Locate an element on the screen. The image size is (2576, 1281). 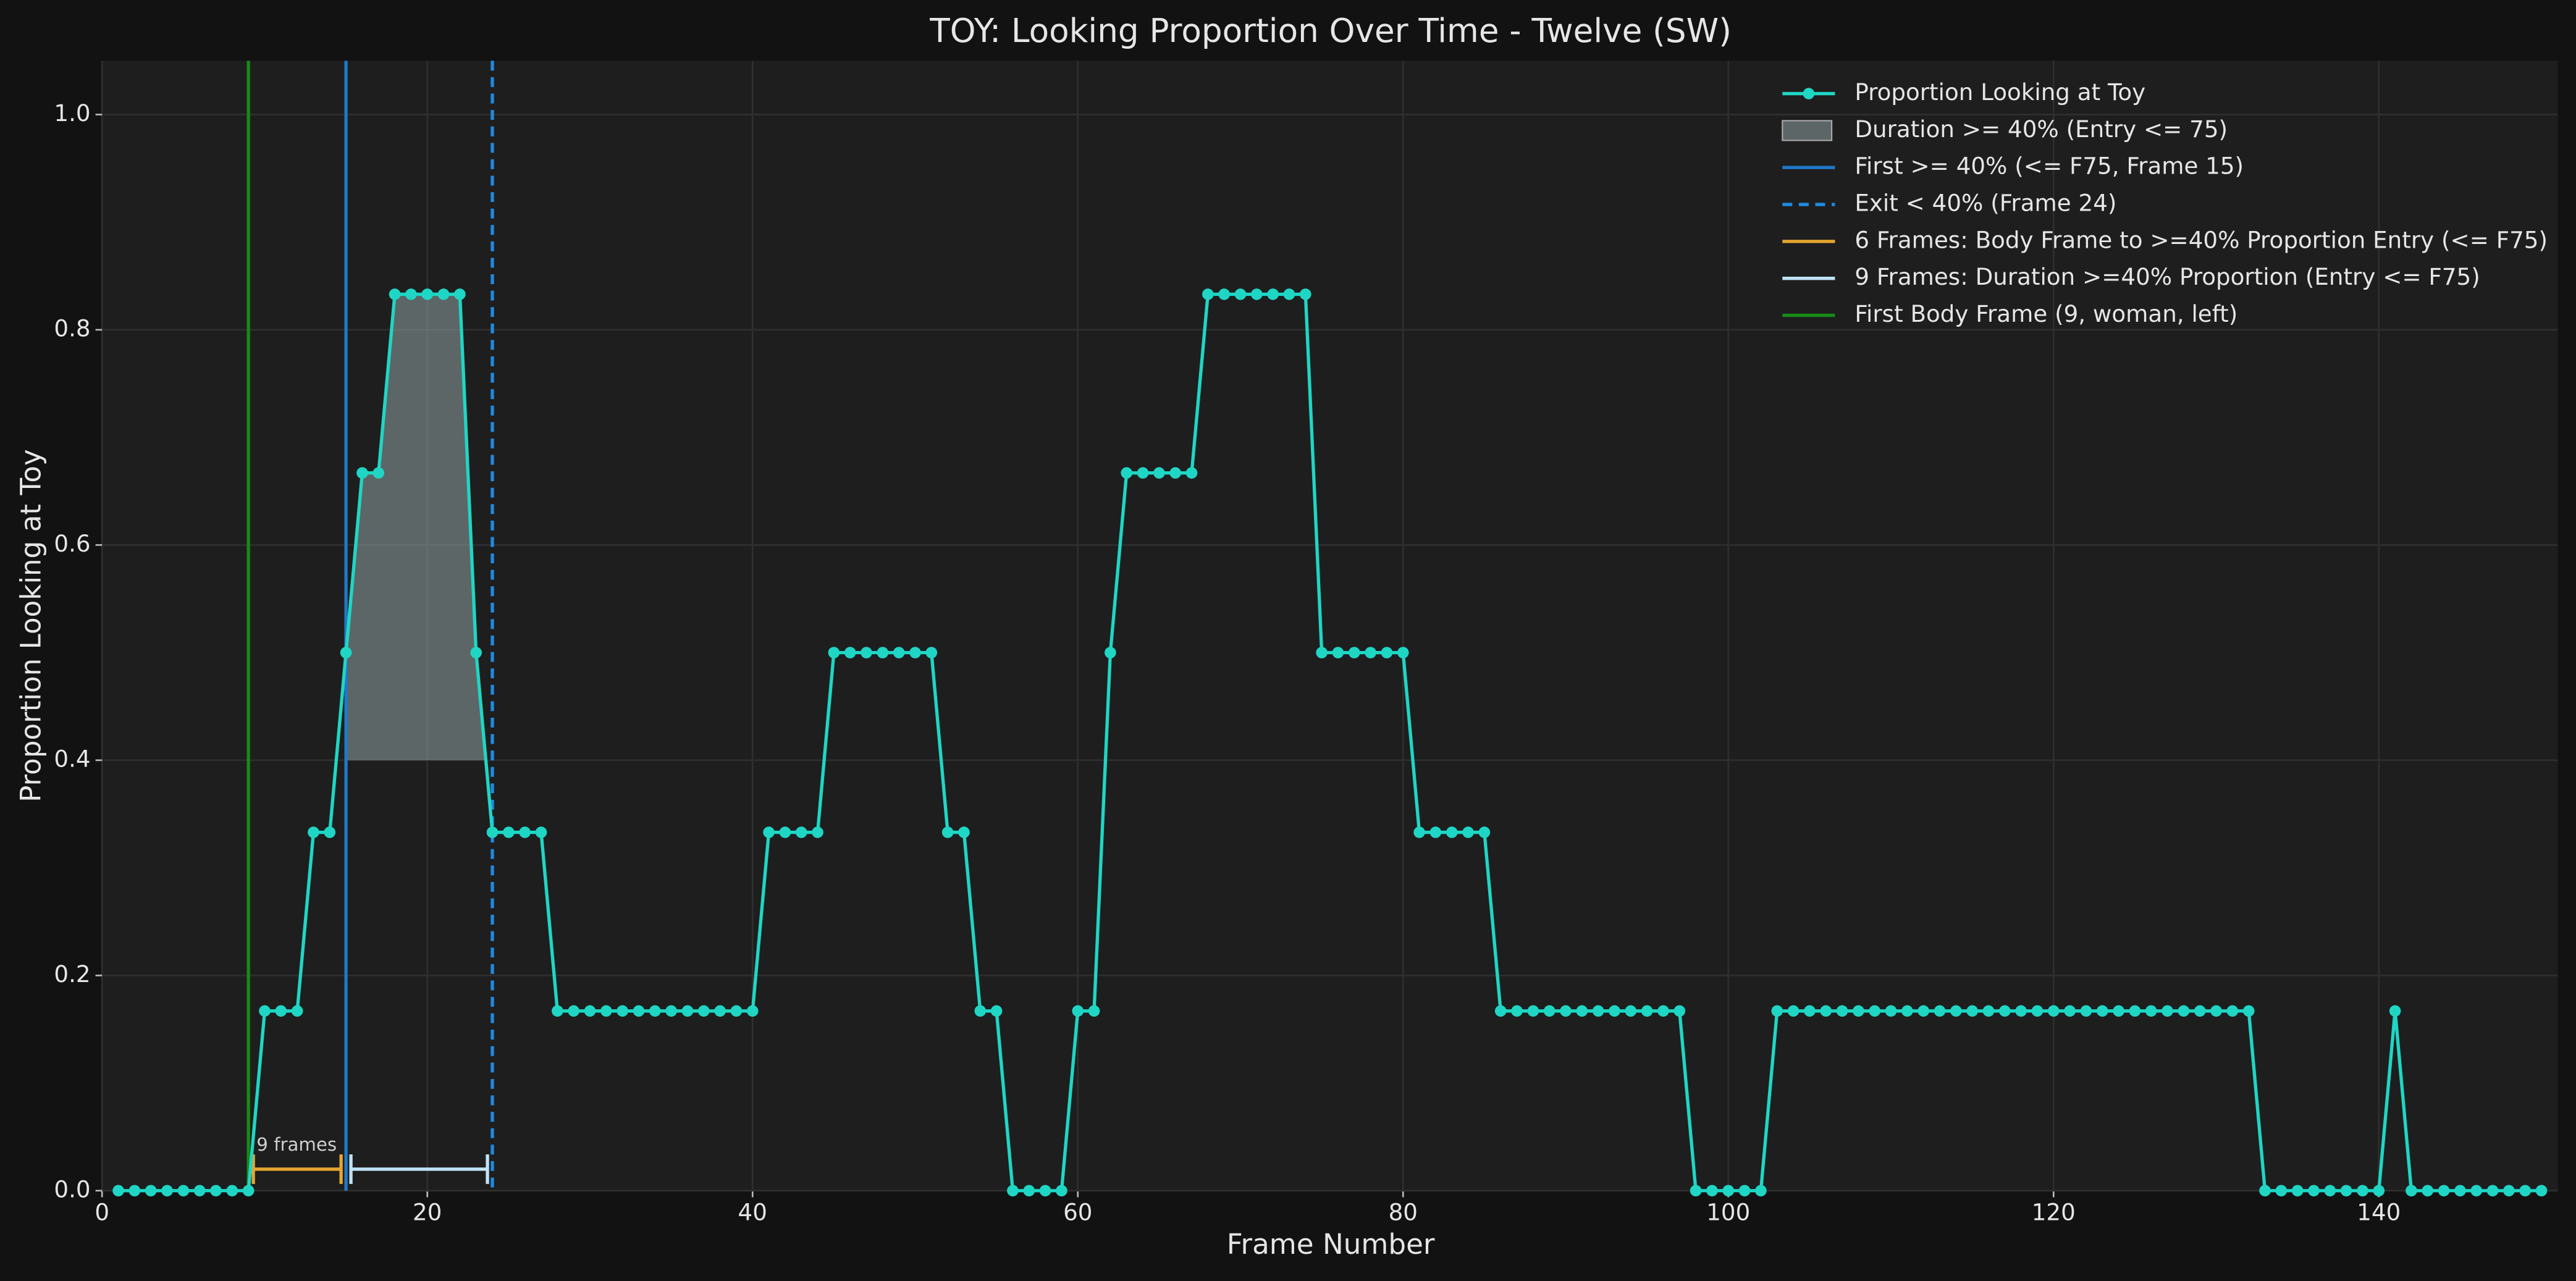
x-tick-label: 140 is located at coordinates (2379, 1212).